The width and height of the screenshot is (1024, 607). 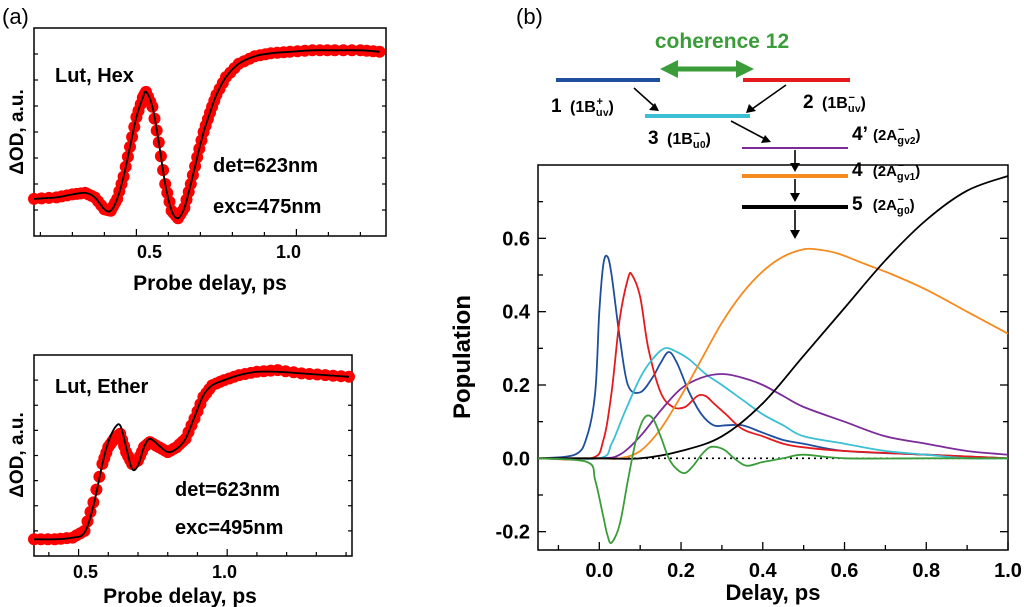 What do you see at coordinates (513, 533) in the screenshot?
I see `y-tick-label: -0.2` at bounding box center [513, 533].